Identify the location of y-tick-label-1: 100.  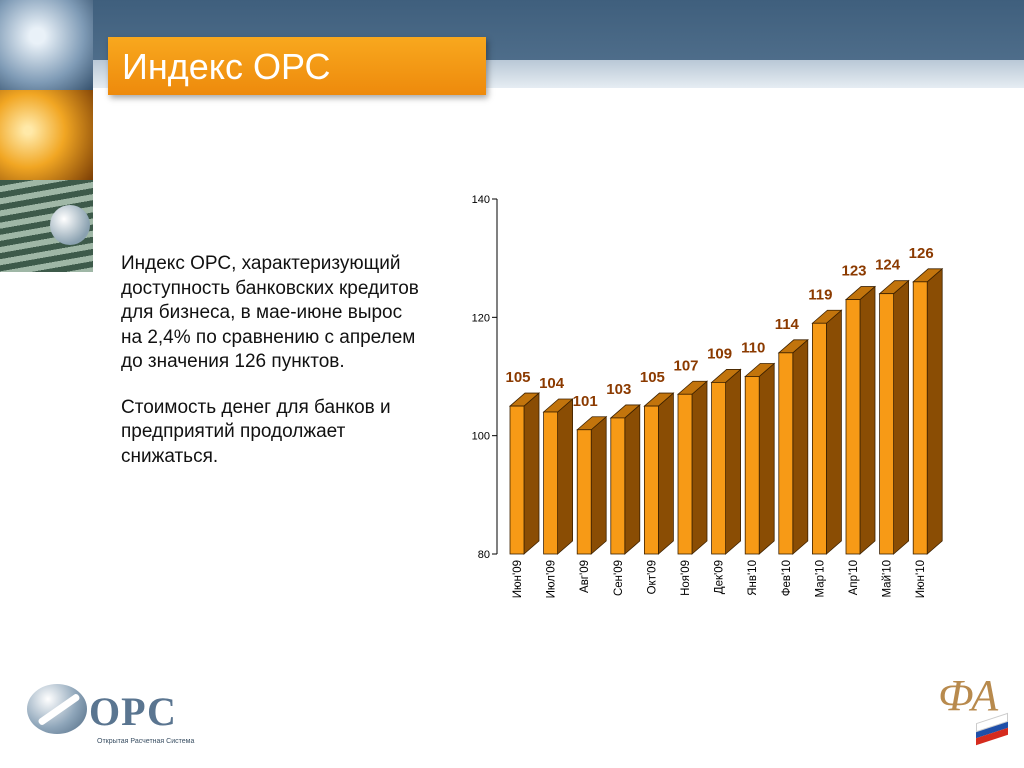
(481, 437).